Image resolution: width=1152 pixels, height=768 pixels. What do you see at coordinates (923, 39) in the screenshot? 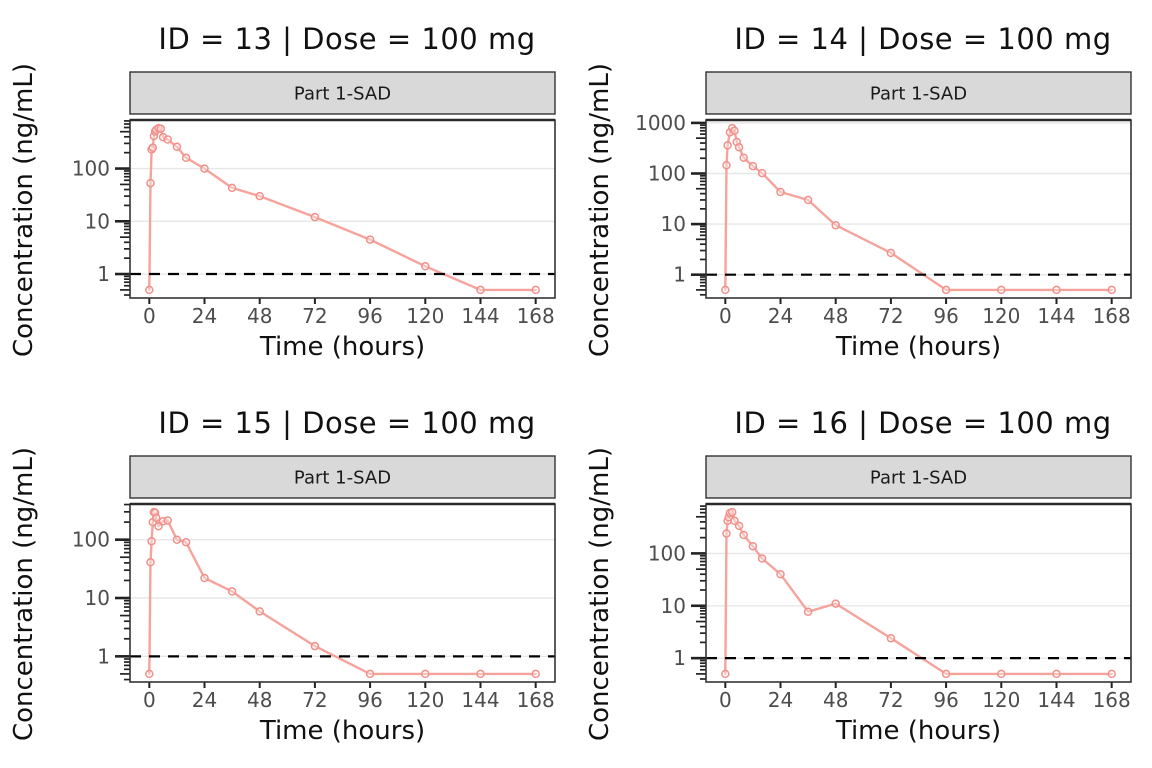
I see `chart-title: ID = 14 | Dose = 100 mg` at bounding box center [923, 39].